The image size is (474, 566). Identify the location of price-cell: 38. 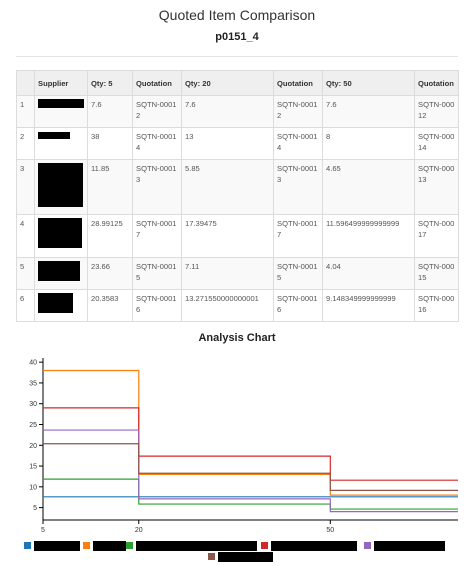
(110, 143).